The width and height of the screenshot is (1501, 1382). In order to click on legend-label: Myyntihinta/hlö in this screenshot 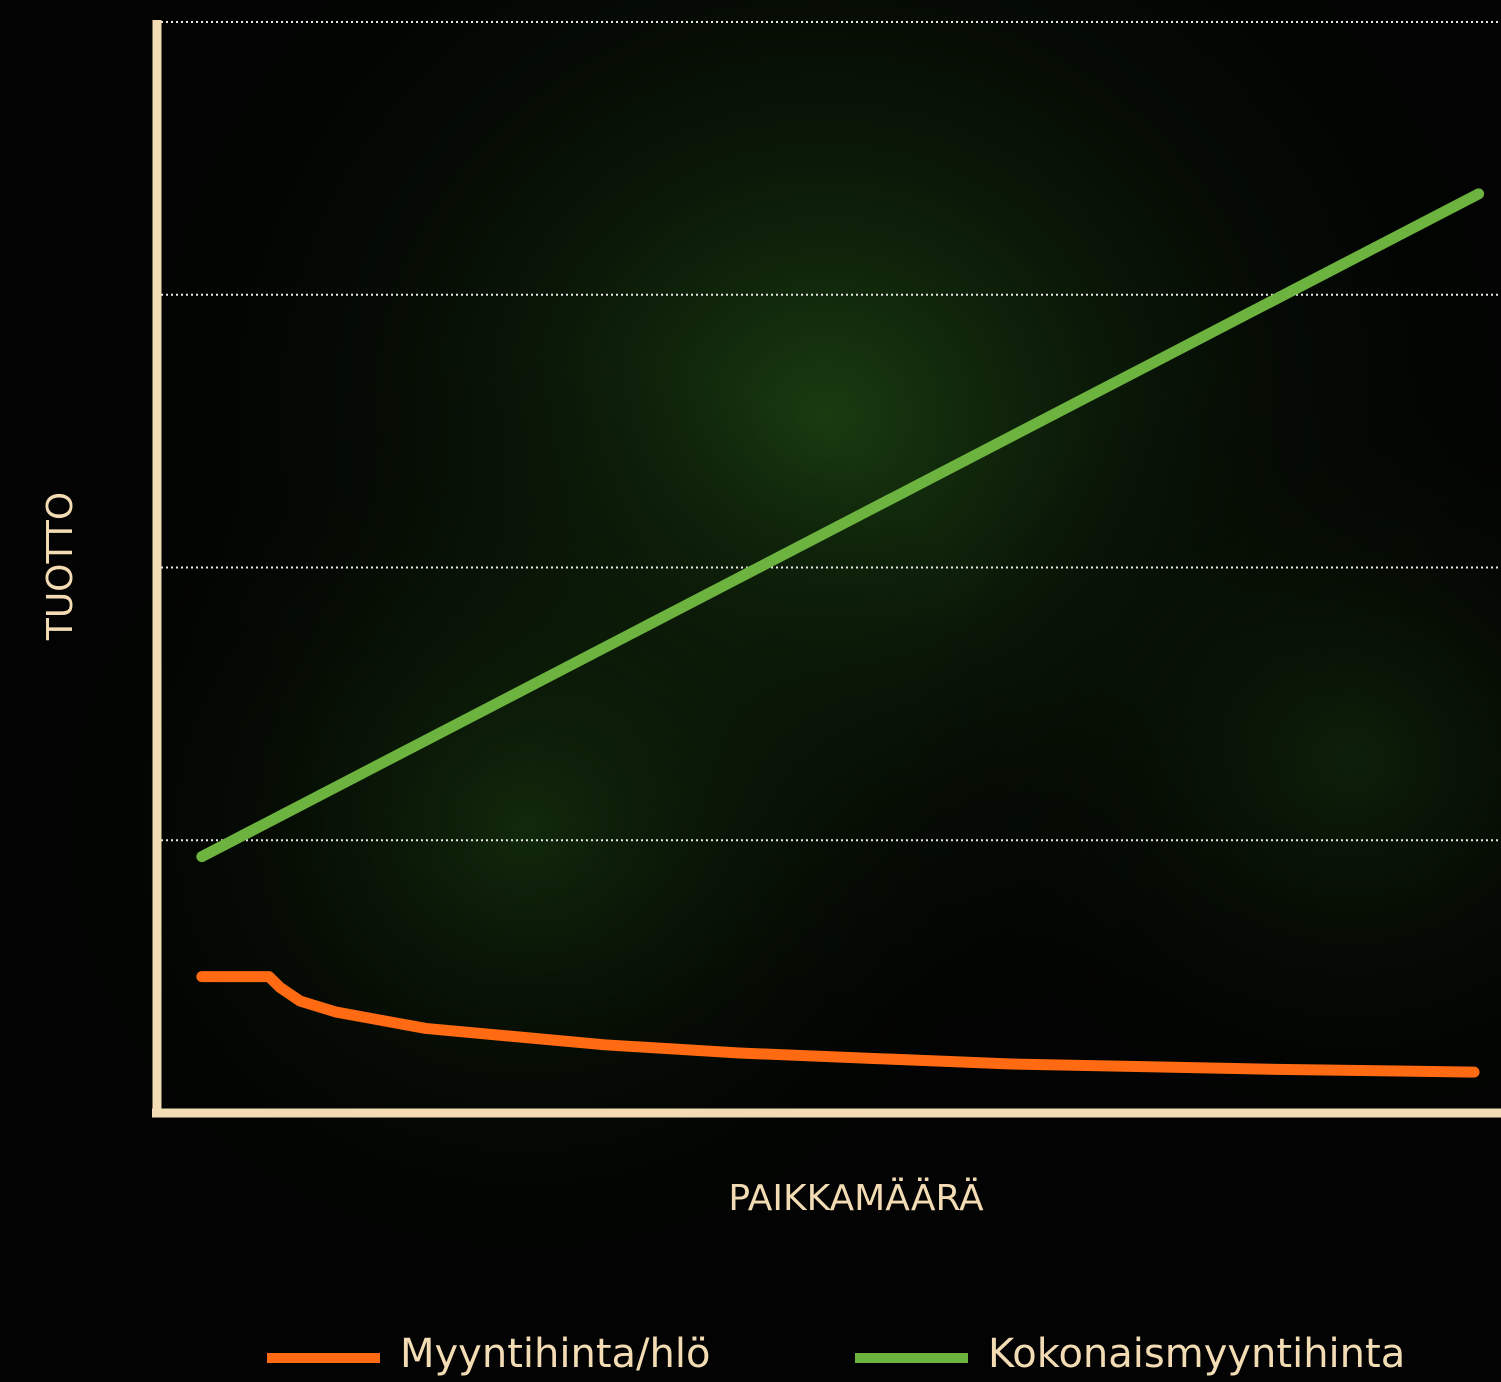, I will do `click(555, 1354)`.